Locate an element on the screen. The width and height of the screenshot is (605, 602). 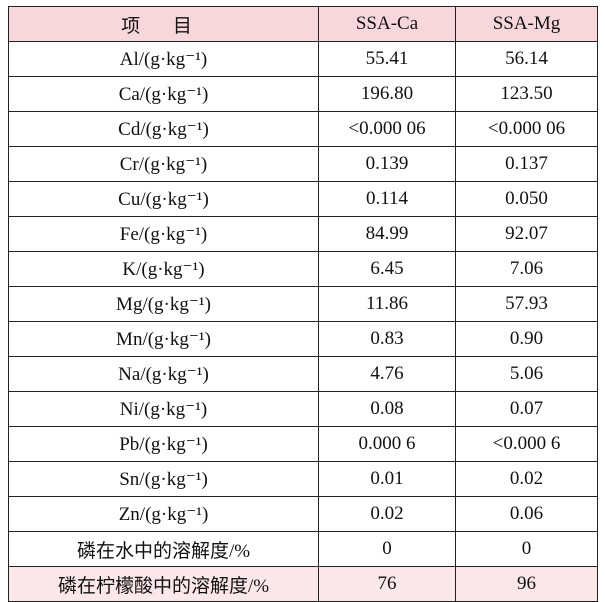
row-label: Mn/(g·kg⁻¹) is located at coordinates (163, 339).